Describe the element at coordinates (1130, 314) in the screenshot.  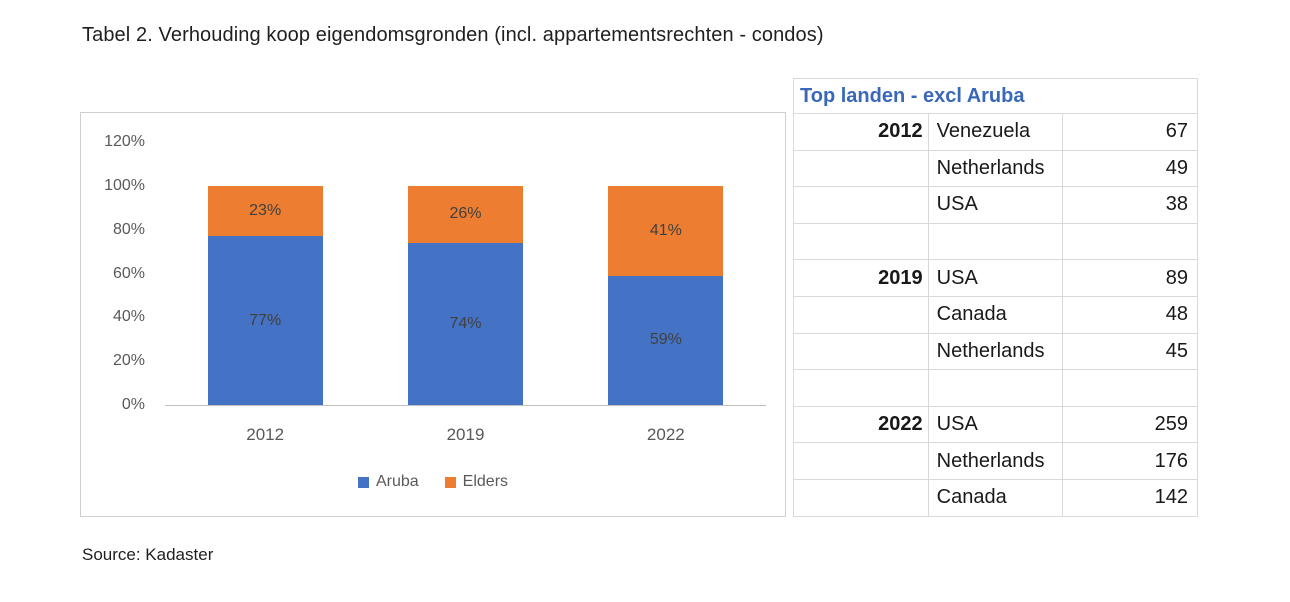
I see `table-cell-value: 48` at that location.